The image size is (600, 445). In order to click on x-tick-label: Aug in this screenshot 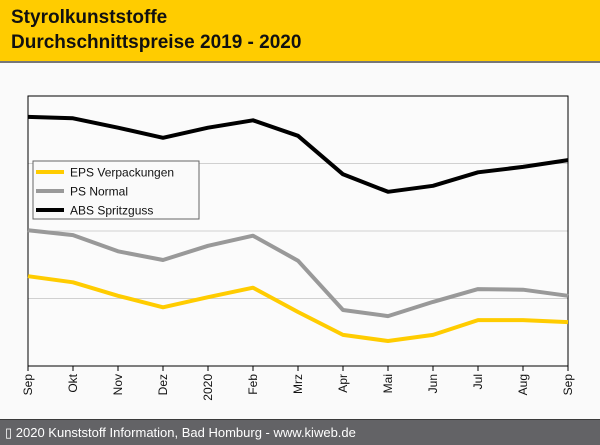, I will do `click(523, 384)`.